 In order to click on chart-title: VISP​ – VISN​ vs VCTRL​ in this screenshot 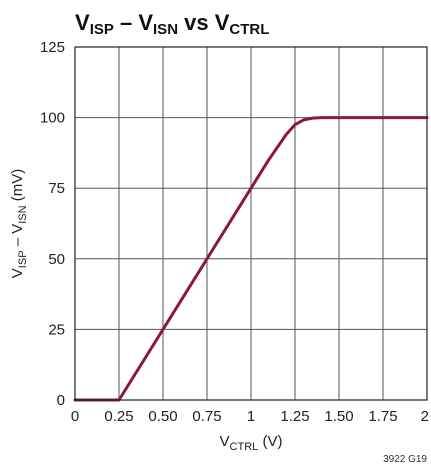, I will do `click(172, 24)`.